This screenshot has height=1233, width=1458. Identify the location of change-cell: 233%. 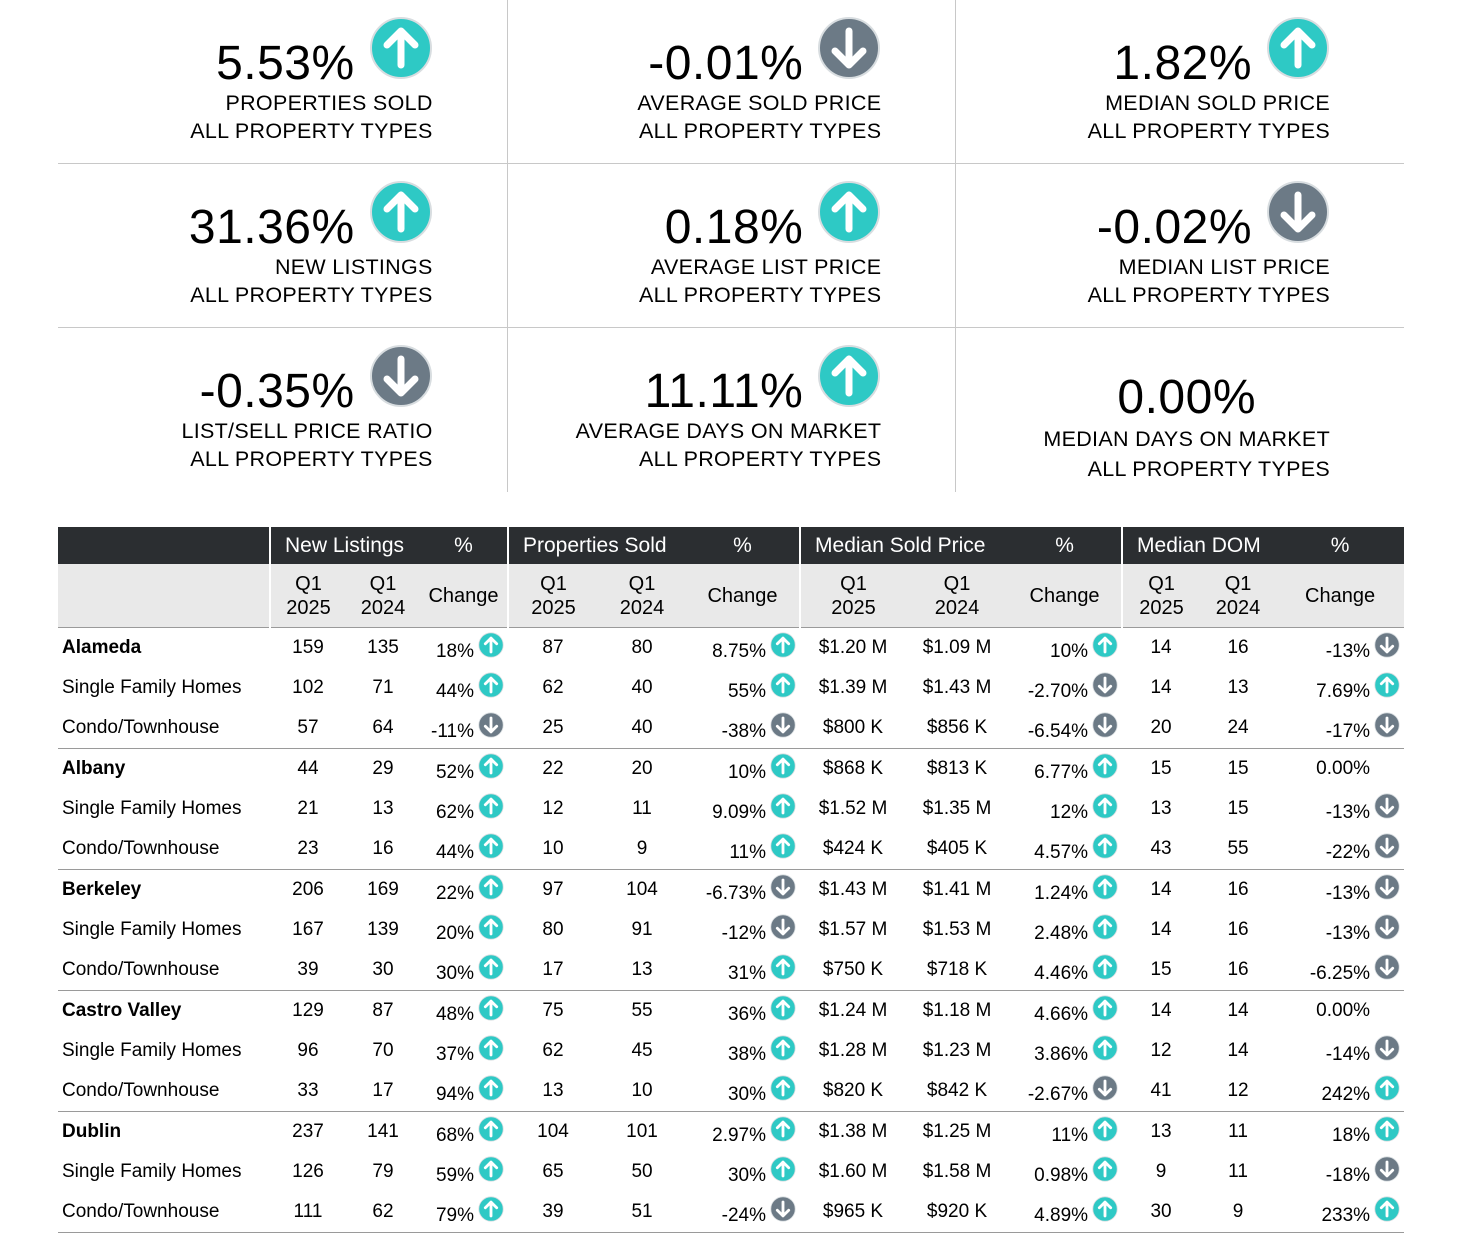
(1340, 1212).